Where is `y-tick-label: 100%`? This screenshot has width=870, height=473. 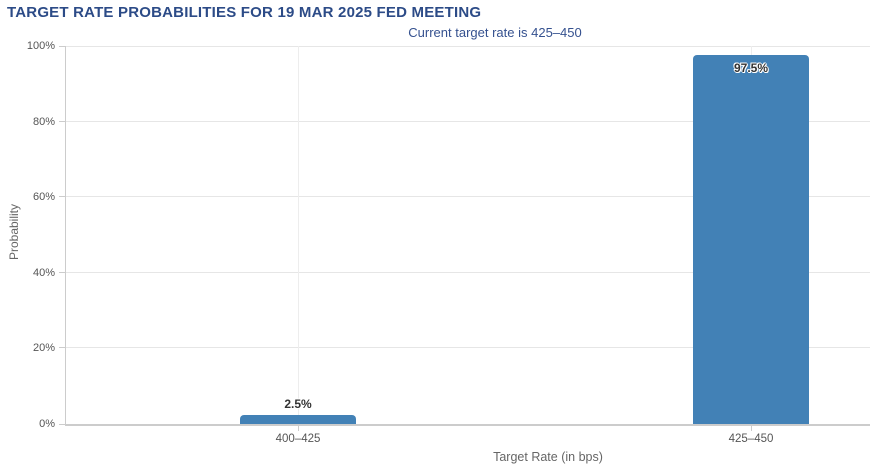 y-tick-label: 100% is located at coordinates (40, 46).